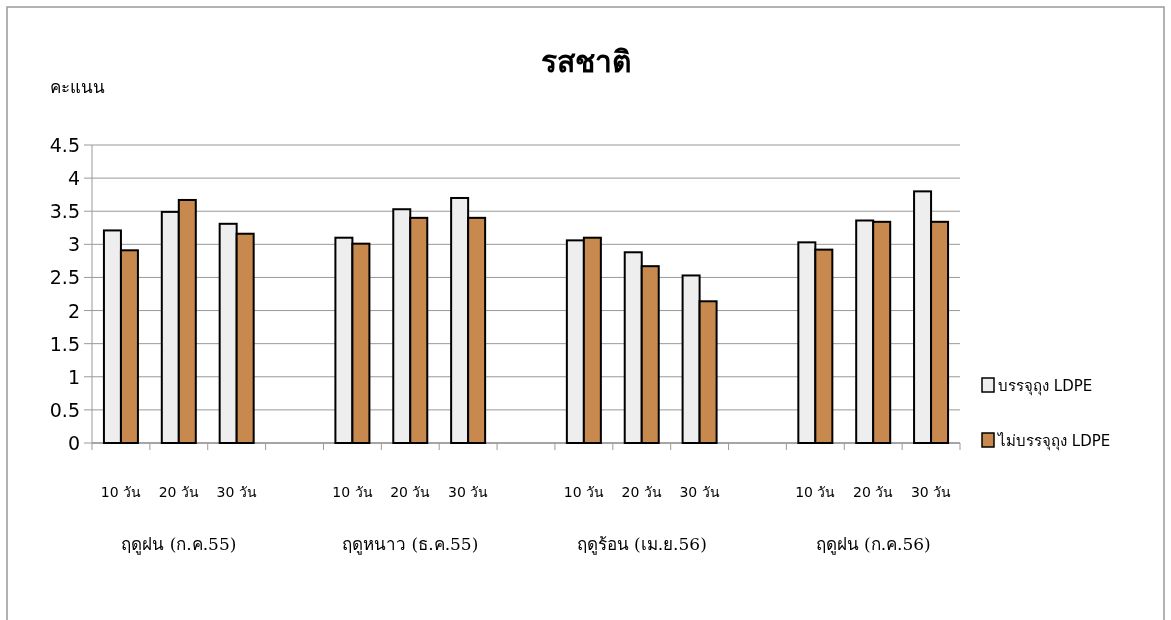 The image size is (1171, 620). What do you see at coordinates (73, 178) in the screenshot?
I see `y-tick-label: 4` at bounding box center [73, 178].